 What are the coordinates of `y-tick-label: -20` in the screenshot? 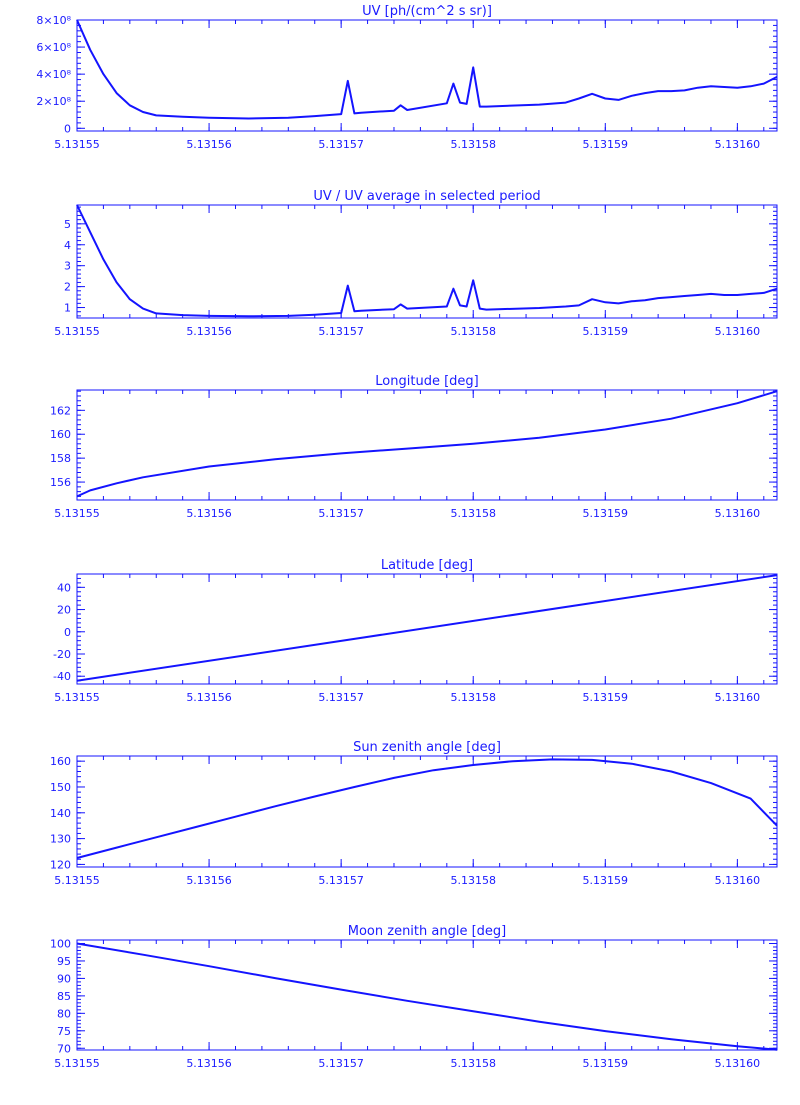 It's located at (62, 654).